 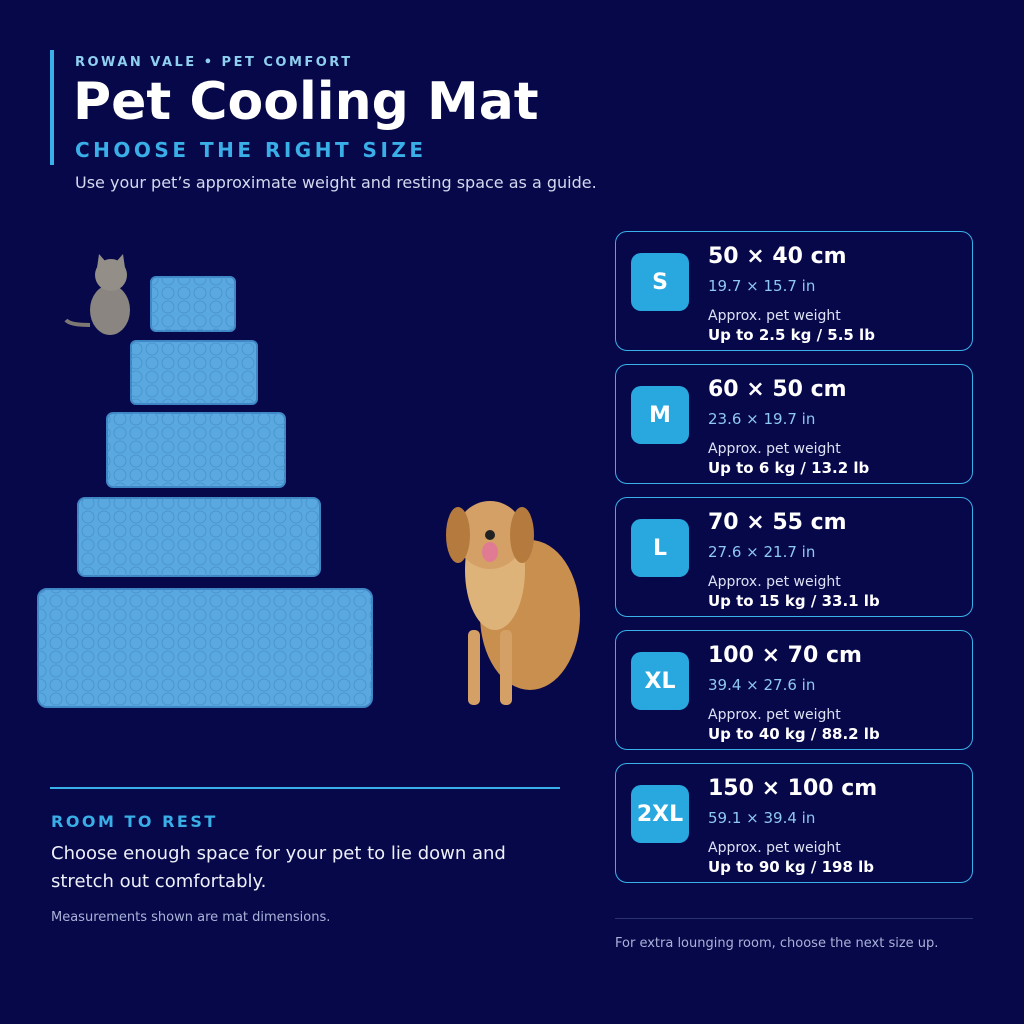 What do you see at coordinates (794, 601) in the screenshot?
I see `weight: Up to 15 kg / 33.1 lb` at bounding box center [794, 601].